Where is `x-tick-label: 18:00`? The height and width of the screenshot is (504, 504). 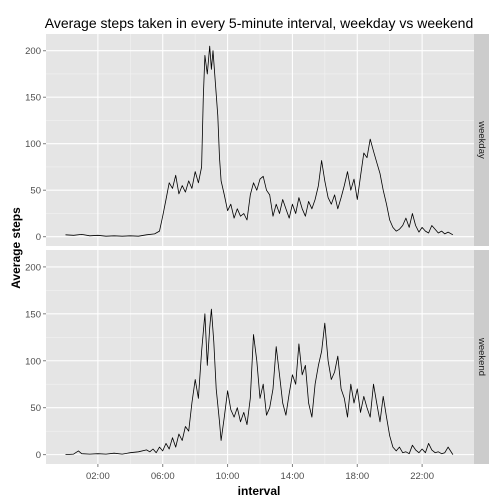
x-tick-label: 18:00 is located at coordinates (357, 476).